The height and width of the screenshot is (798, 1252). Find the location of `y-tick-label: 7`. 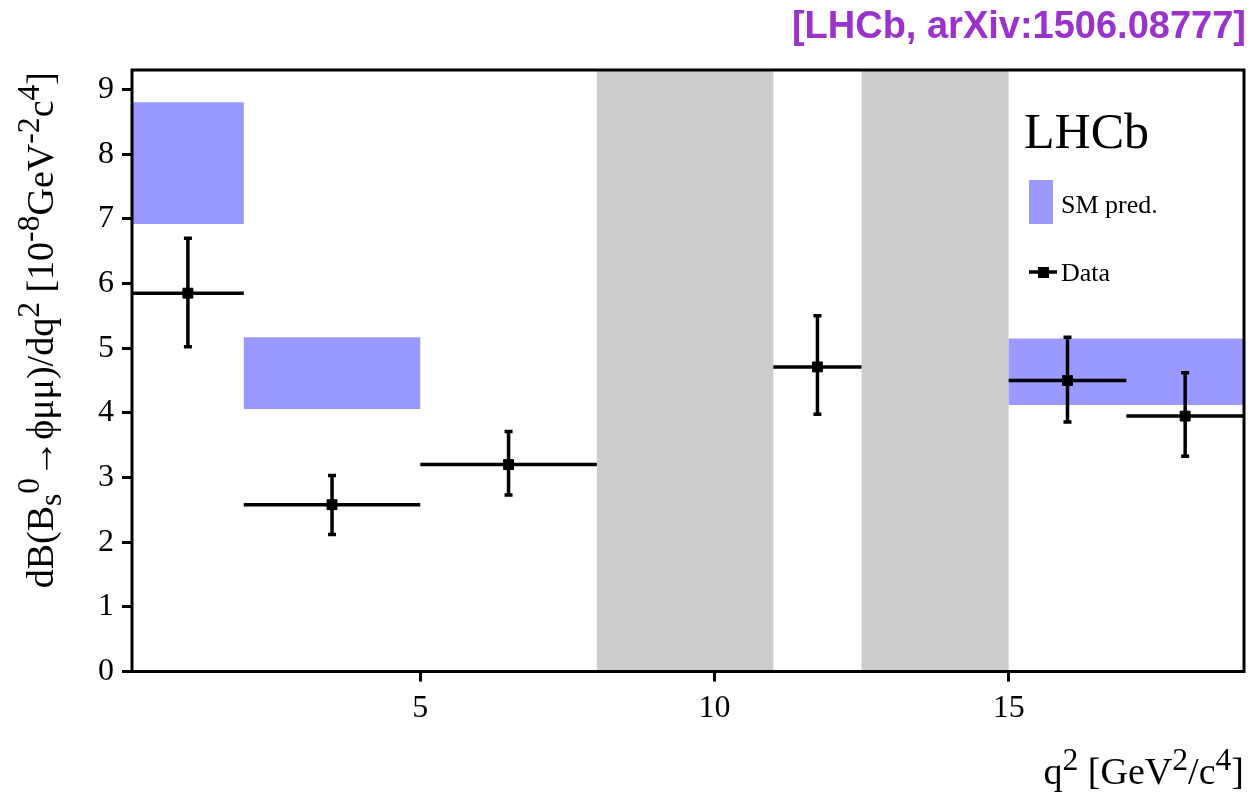

y-tick-label: 7 is located at coordinates (106, 216).